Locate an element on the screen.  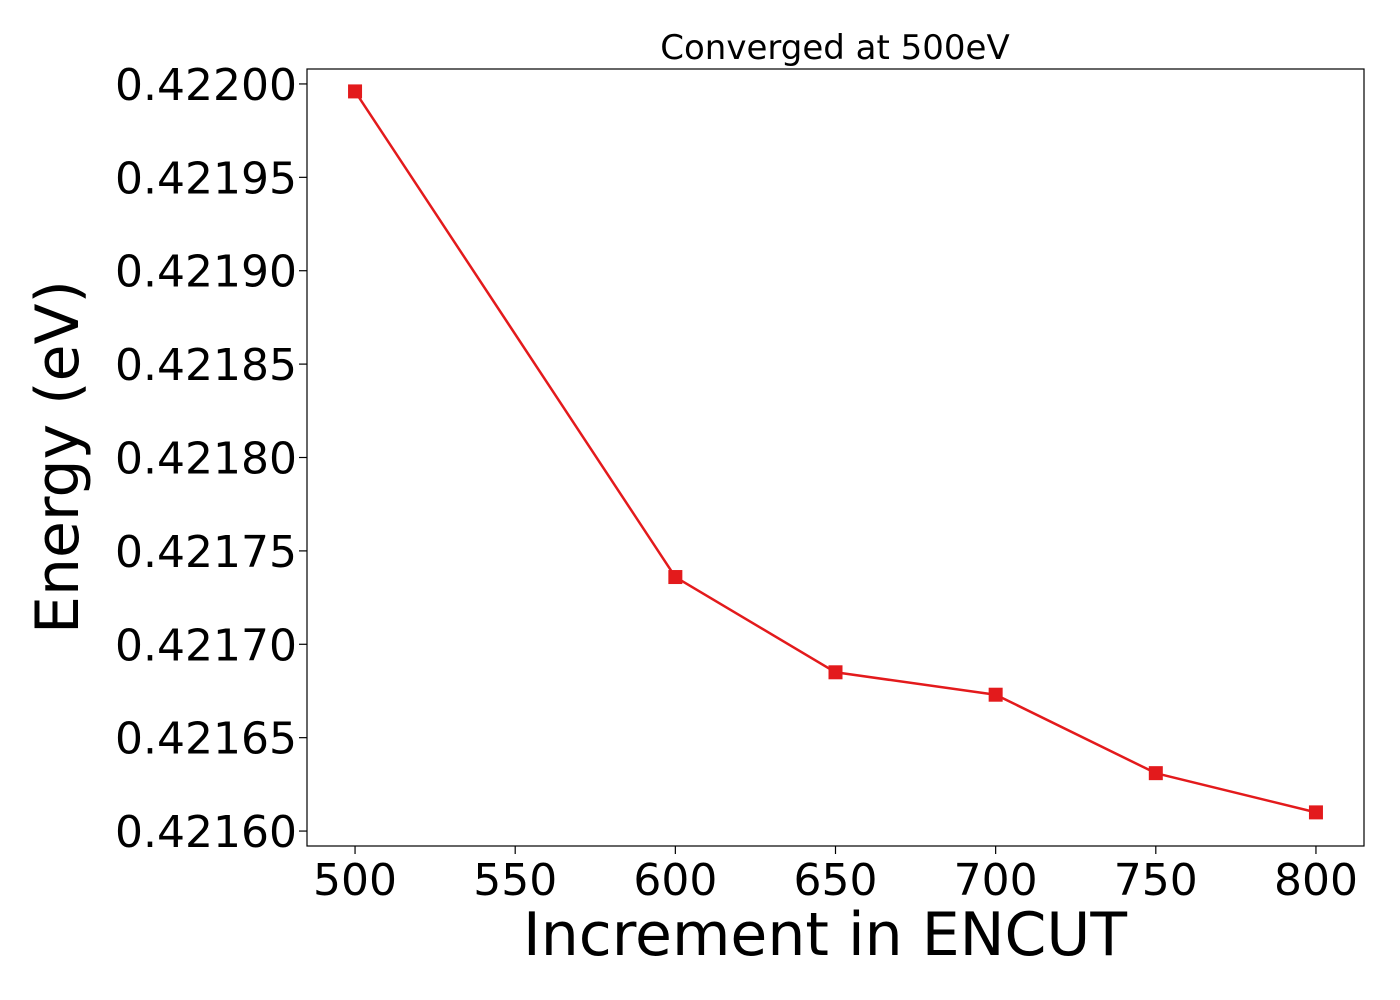
y-tick-label: 0.42160 is located at coordinates (206, 832).